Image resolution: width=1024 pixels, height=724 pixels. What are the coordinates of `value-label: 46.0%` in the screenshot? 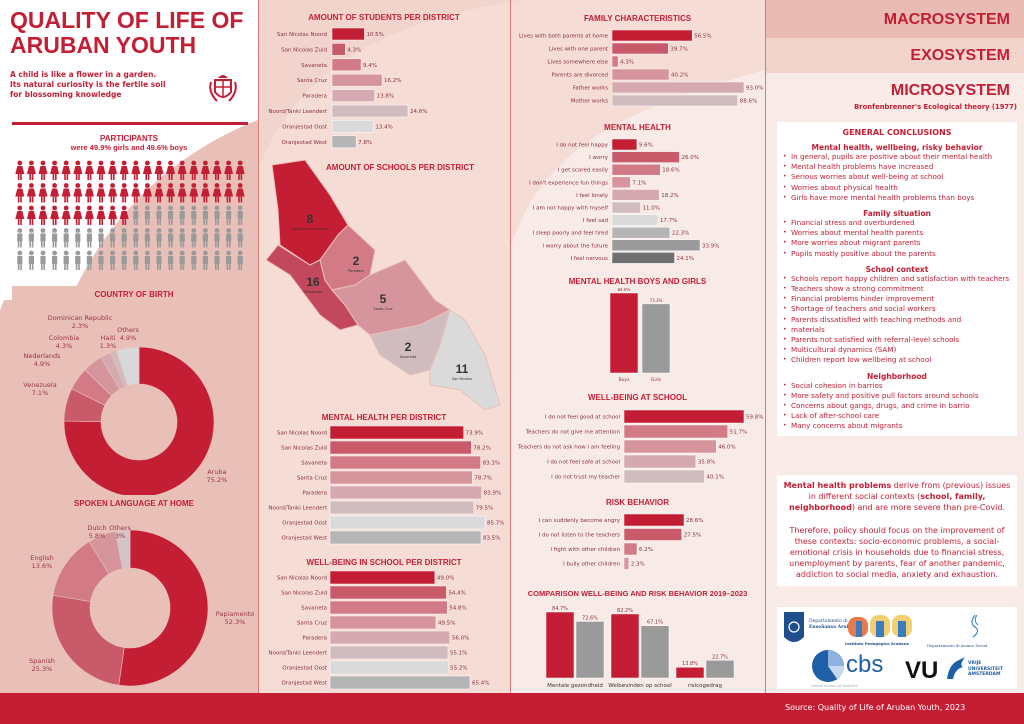 It's located at (726, 448).